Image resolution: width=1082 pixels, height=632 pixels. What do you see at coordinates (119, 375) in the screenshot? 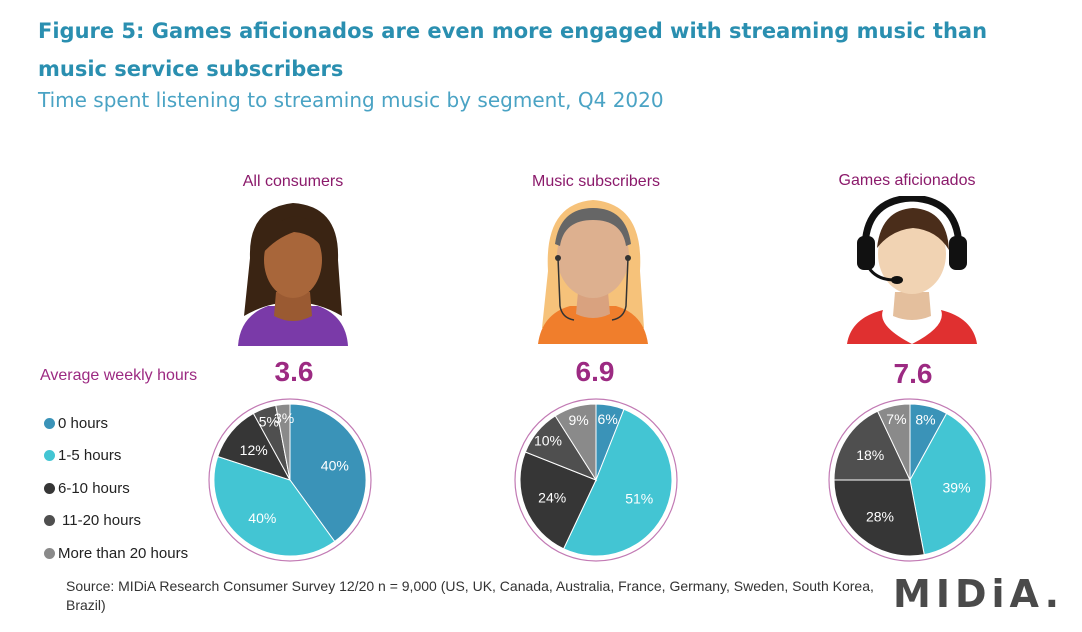
I see `average-weekly-hours-label: Average weekly hours` at bounding box center [119, 375].